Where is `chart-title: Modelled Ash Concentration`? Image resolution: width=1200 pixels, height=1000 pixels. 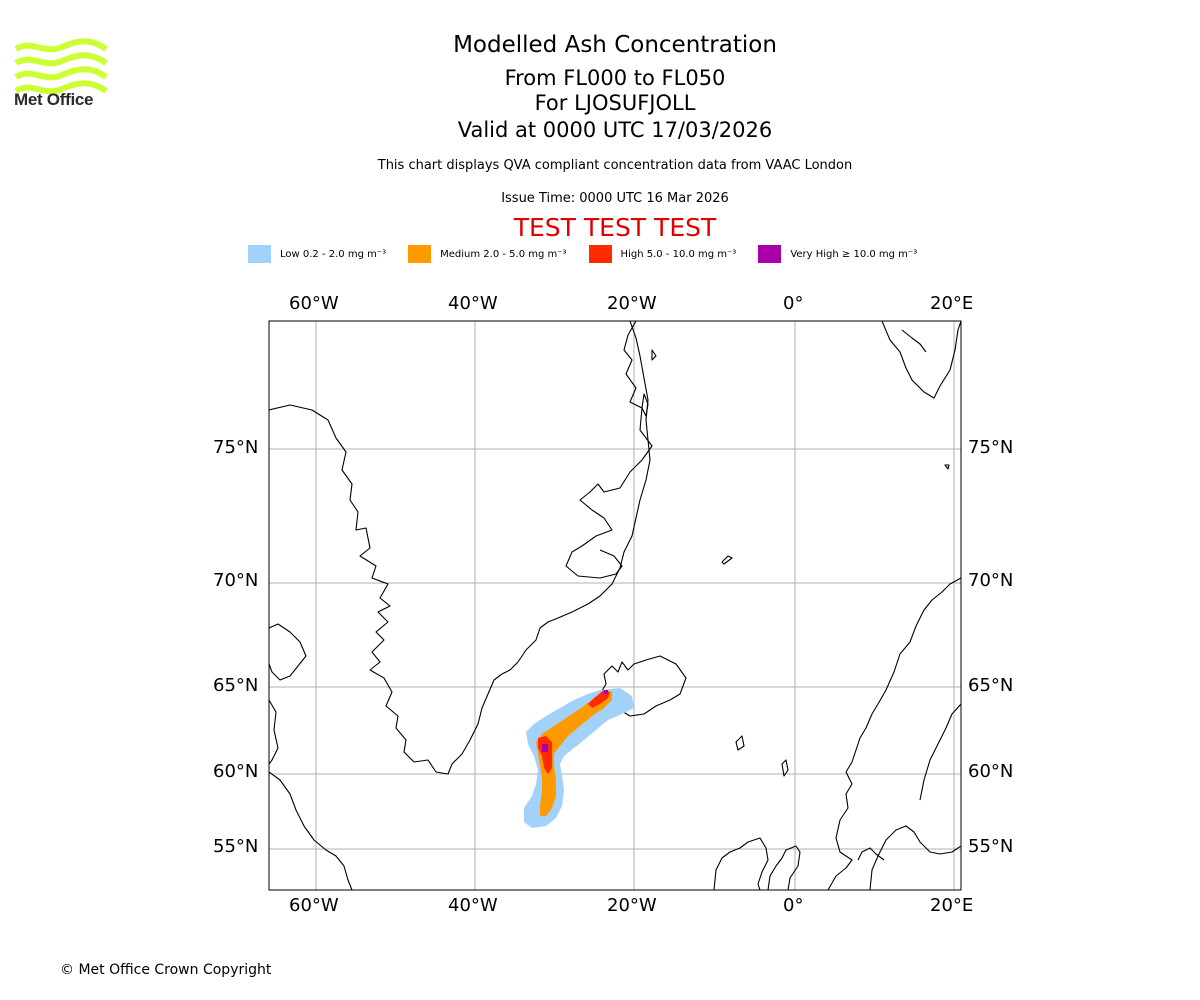
chart-title: Modelled Ash Concentration is located at coordinates (615, 45).